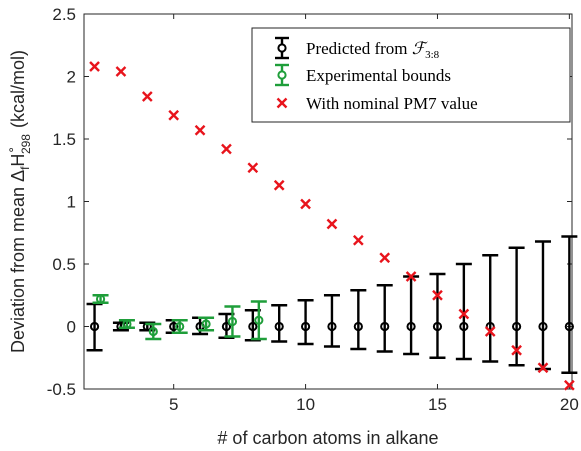  I want to click on legend-marker-pm7, so click(282, 103).